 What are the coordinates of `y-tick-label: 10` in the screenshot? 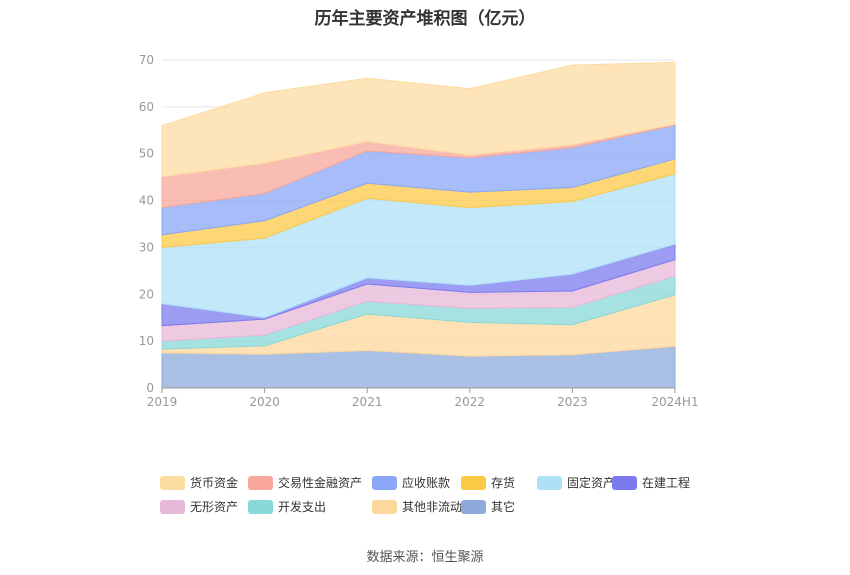 It's located at (146, 341).